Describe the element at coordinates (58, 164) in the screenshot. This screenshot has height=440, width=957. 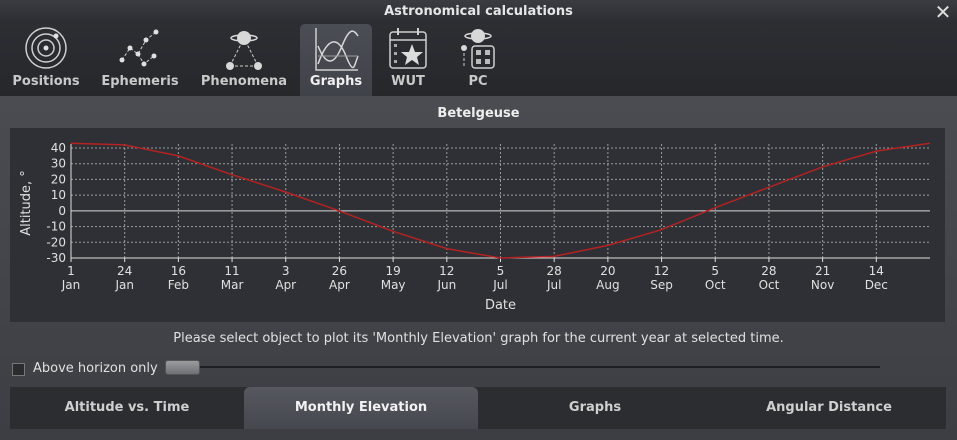
I see `y-tick-label: 30` at that location.